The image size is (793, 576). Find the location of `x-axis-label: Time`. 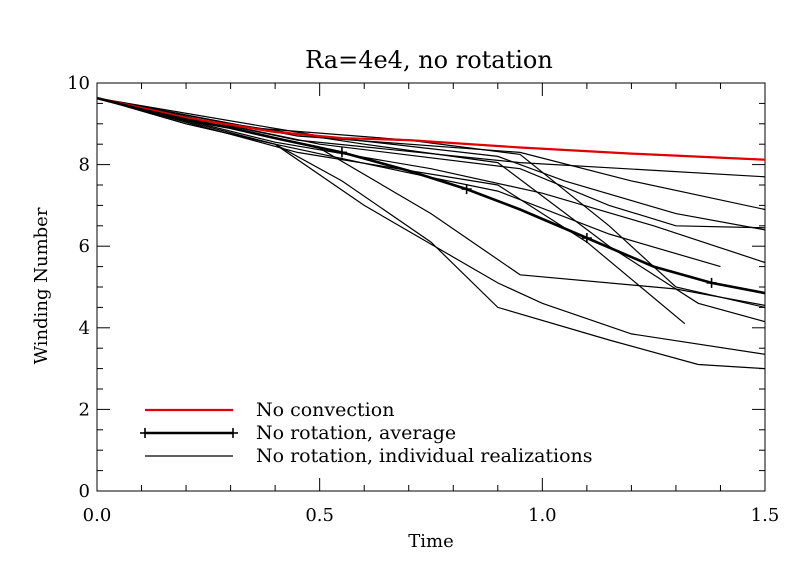

x-axis-label: Time is located at coordinates (430, 541).